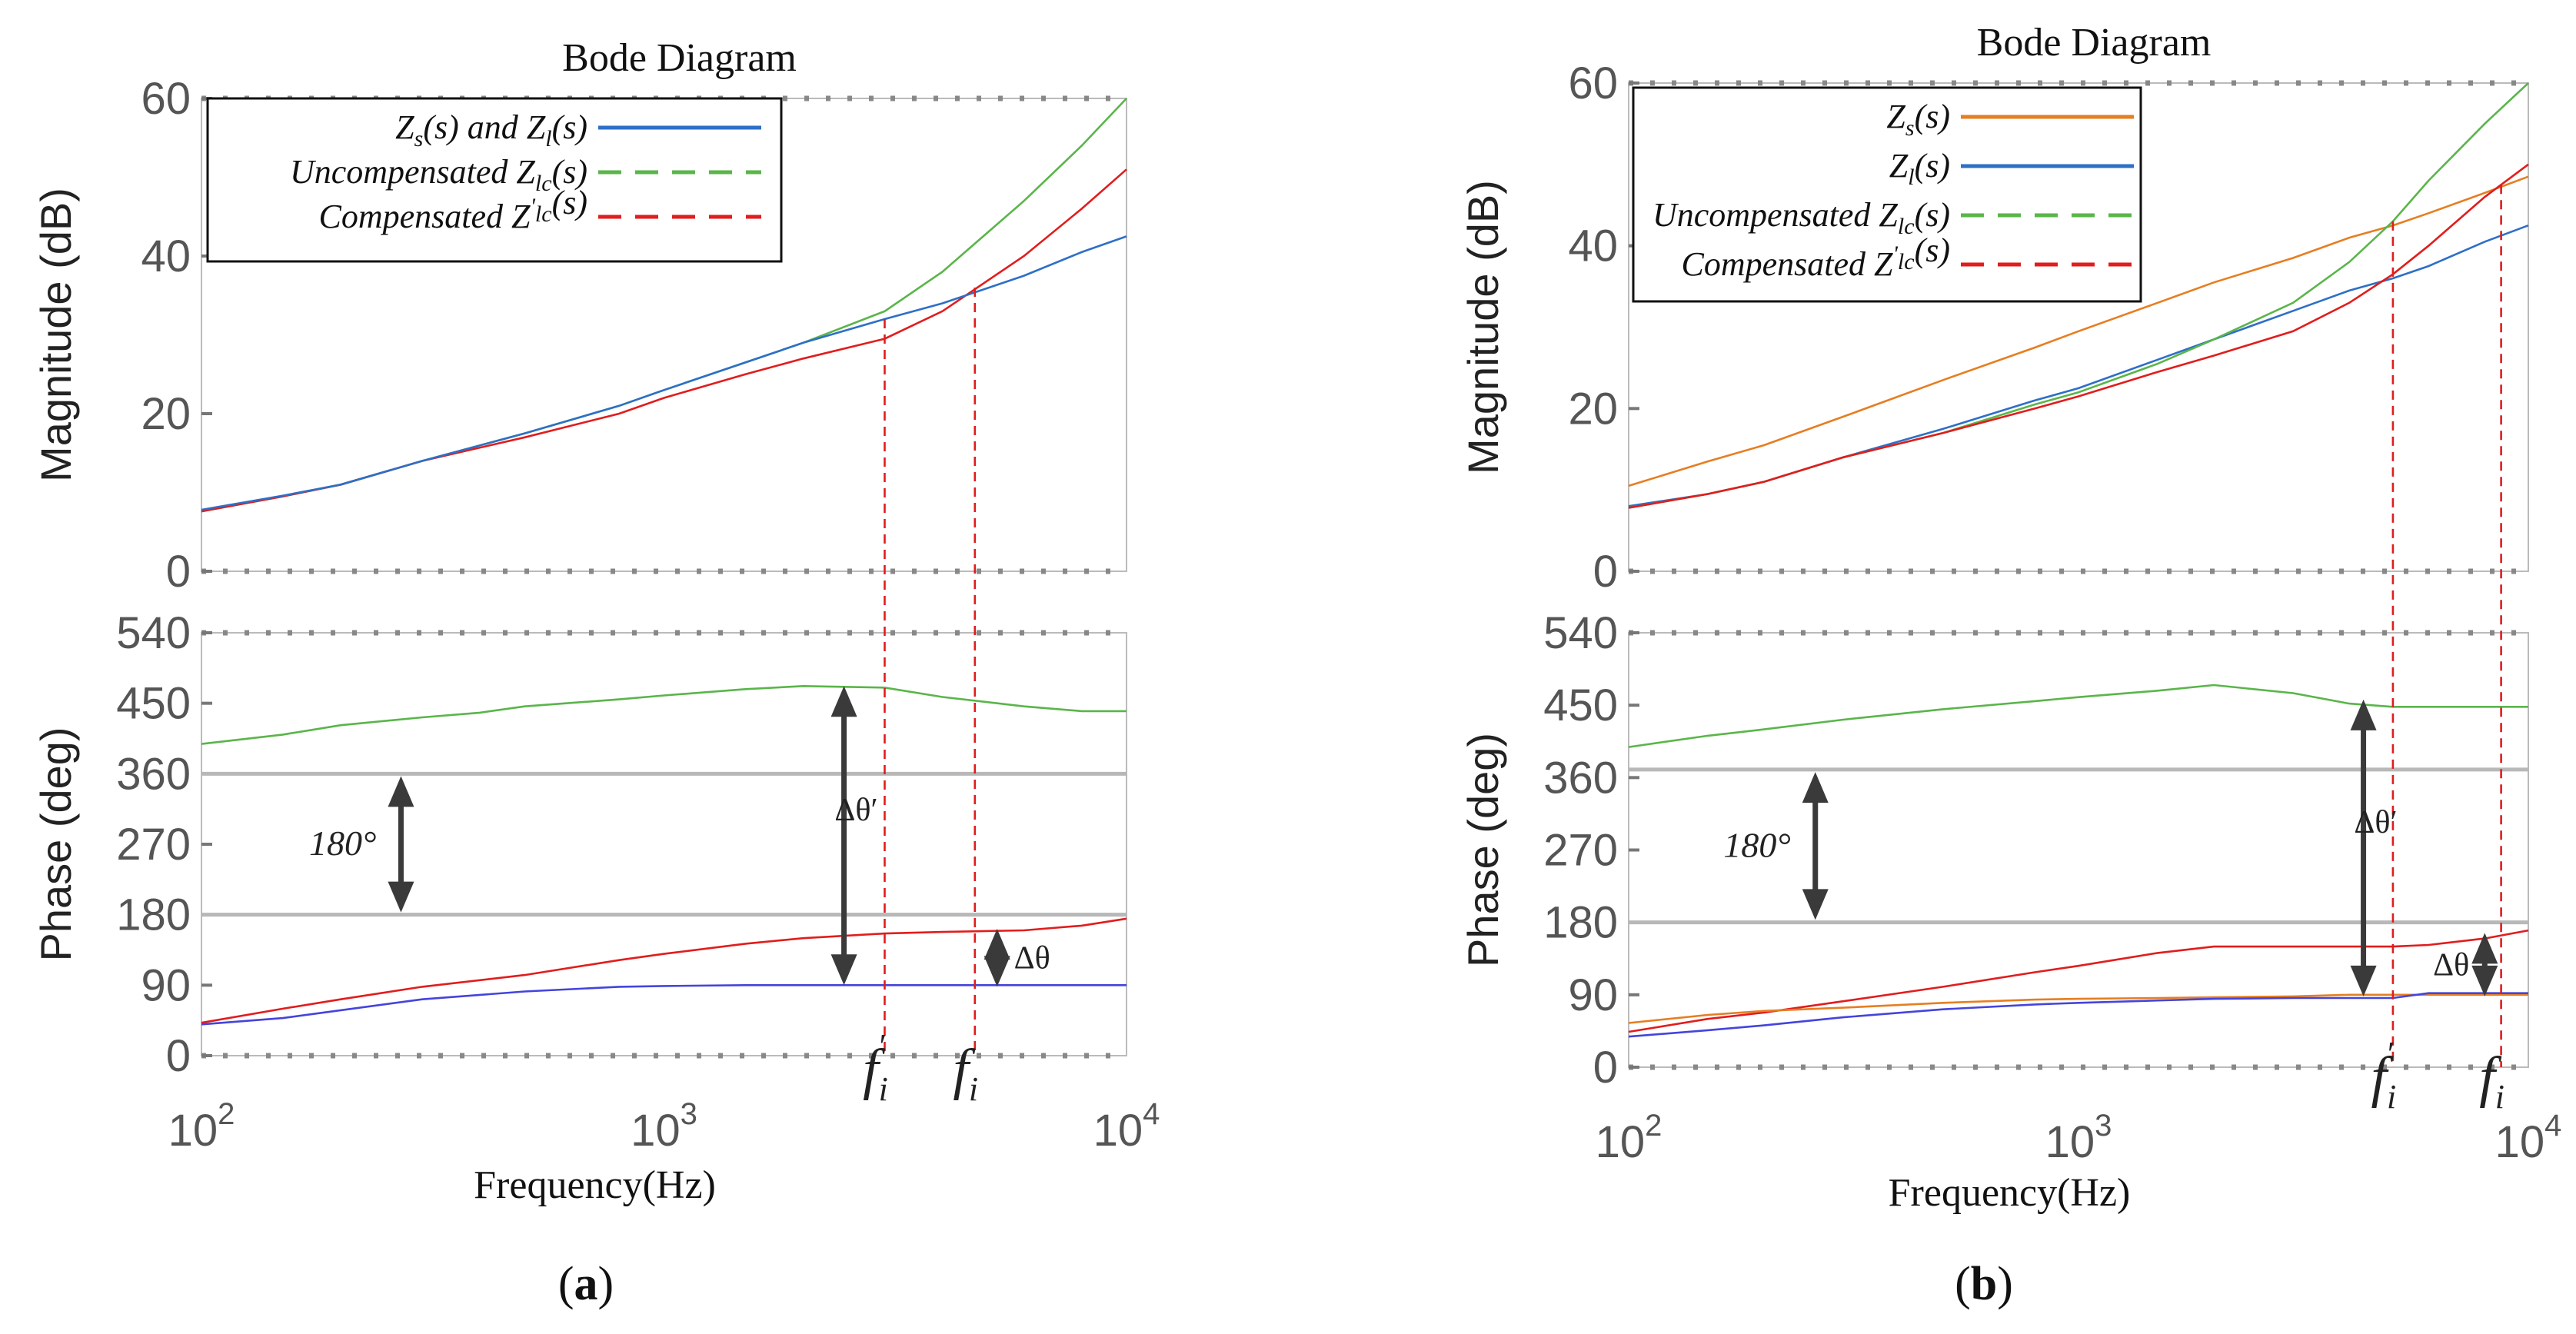 The width and height of the screenshot is (2576, 1334). What do you see at coordinates (1653, 1126) in the screenshot?
I see `x-tick-exponent: 2` at bounding box center [1653, 1126].